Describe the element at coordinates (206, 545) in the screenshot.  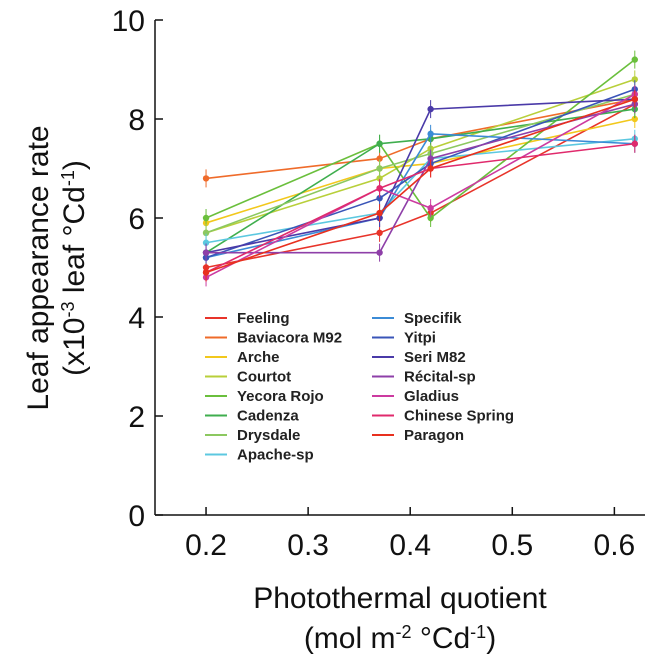
I see `x-tick-label: 0.2` at that location.